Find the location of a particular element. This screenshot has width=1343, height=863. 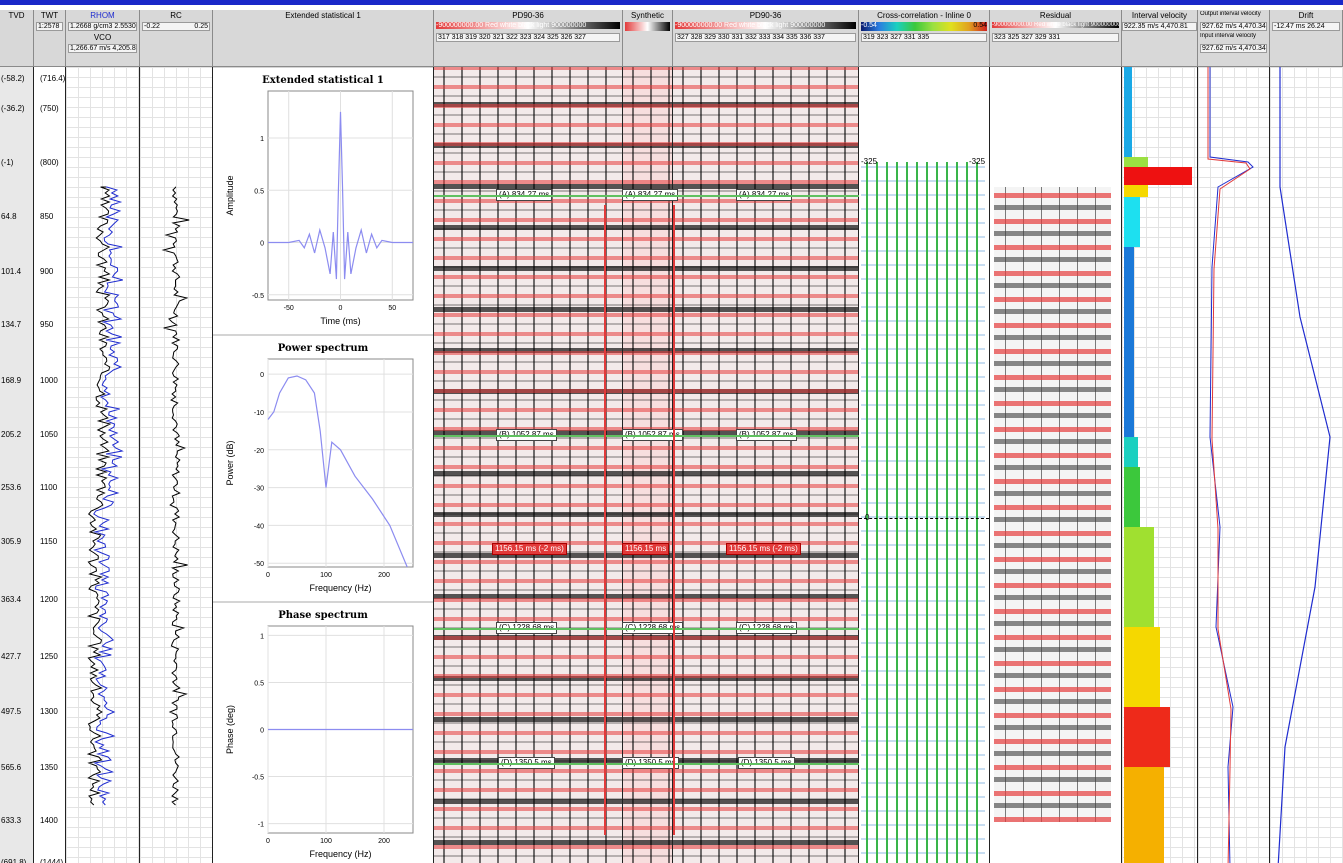

twt-label: 900 is located at coordinates (47, 271).